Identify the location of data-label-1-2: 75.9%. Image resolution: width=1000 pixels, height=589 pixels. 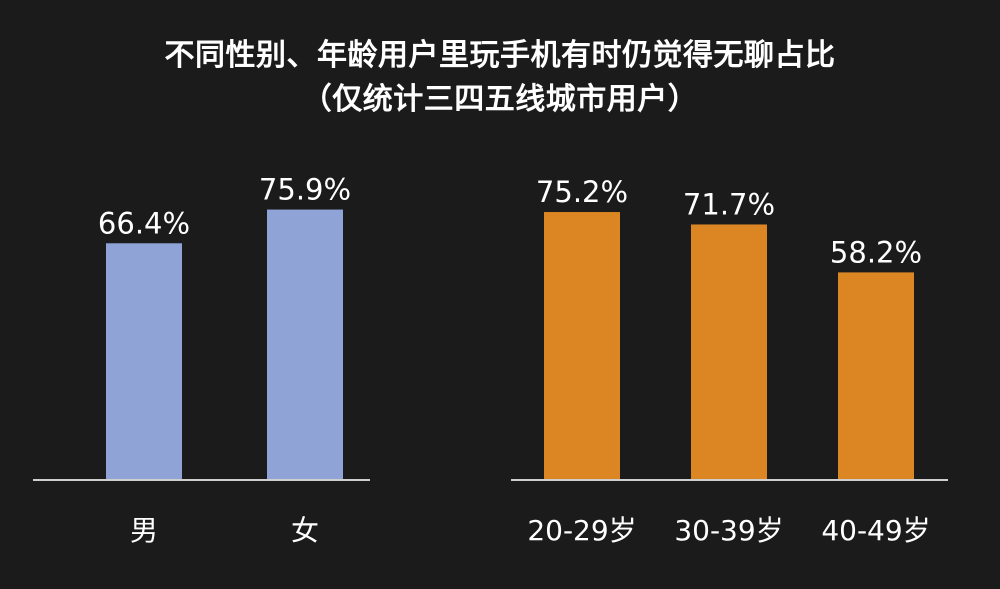
(305, 190).